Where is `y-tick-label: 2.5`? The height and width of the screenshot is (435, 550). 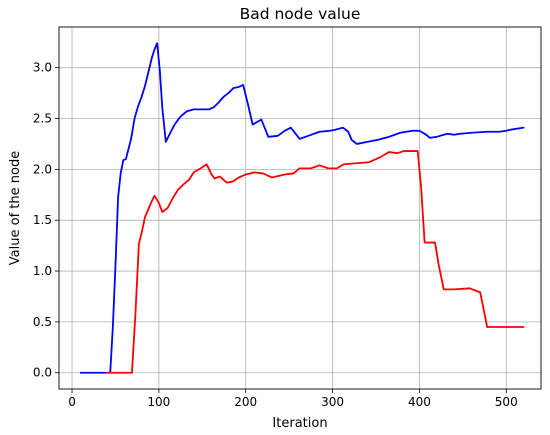 y-tick-label: 2.5 is located at coordinates (42, 119).